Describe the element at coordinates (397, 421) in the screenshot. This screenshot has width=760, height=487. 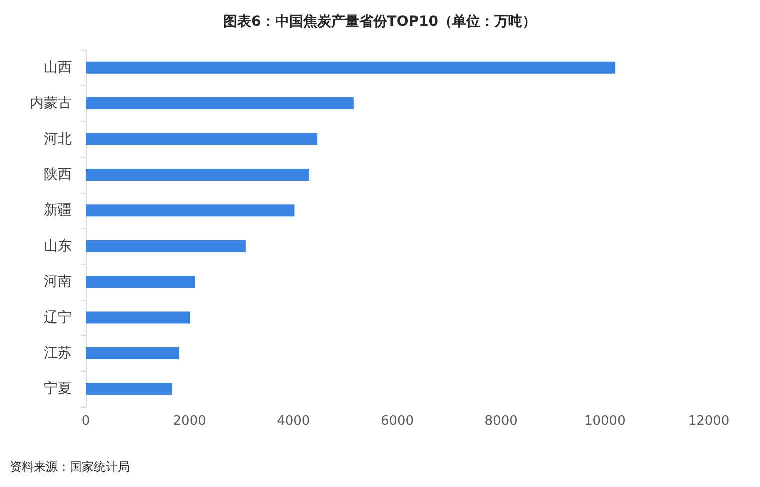
I see `x-tick-label: 6000` at that location.